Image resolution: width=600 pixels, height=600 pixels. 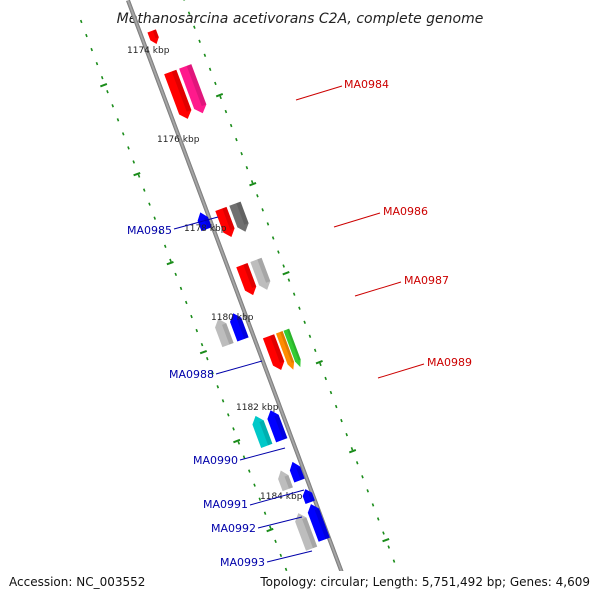 I want to click on gene-arrow-ma0986, so click(x=240, y=217).